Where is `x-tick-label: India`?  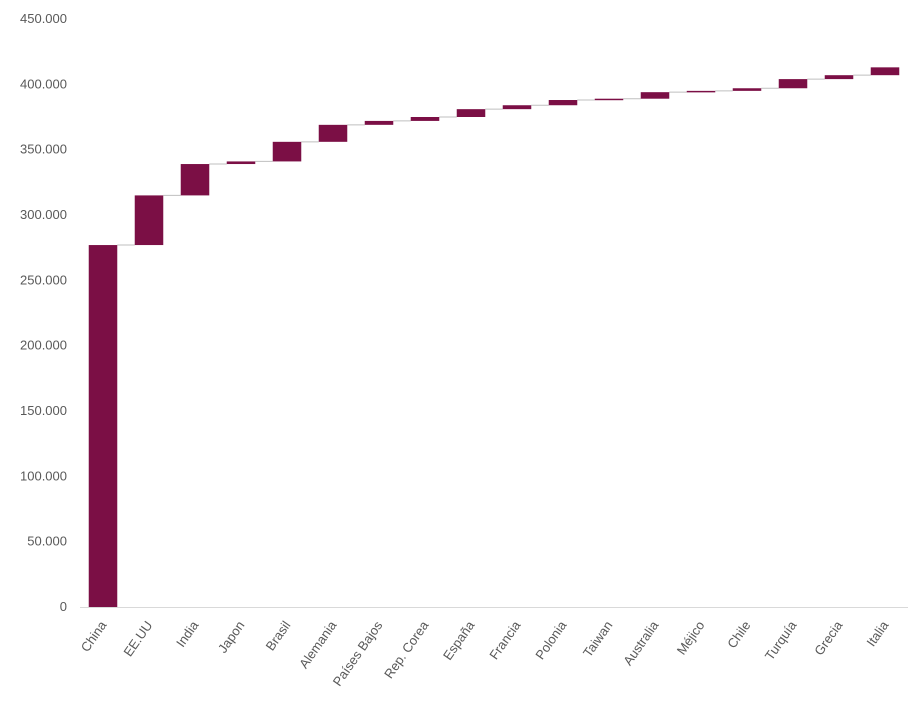
x-tick-label: India is located at coordinates (187, 633).